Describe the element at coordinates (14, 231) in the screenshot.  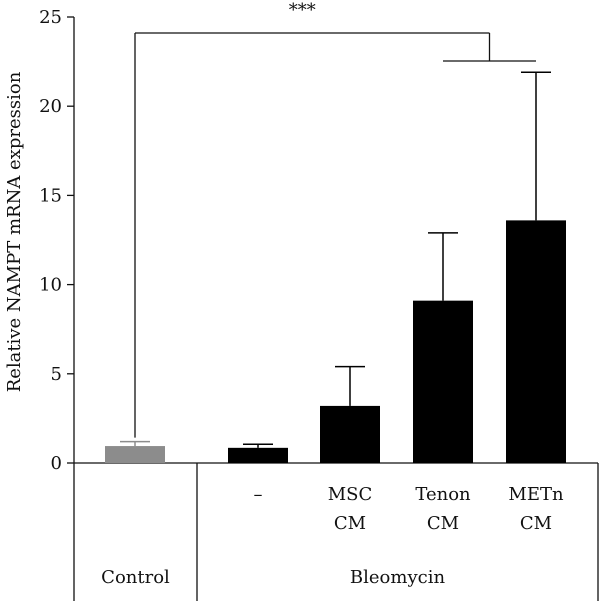
I see `y-axis-label: Relative NAMPT mRNA expression` at that location.